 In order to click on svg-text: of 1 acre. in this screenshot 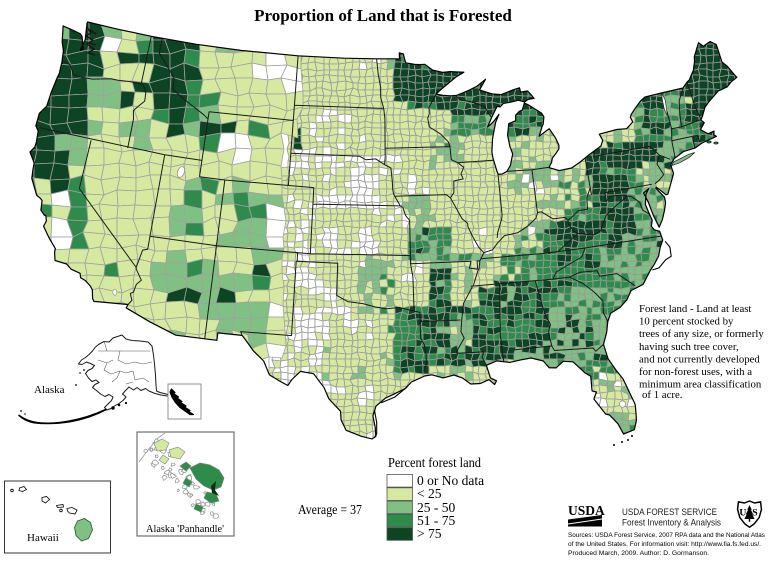, I will do `click(662, 395)`.